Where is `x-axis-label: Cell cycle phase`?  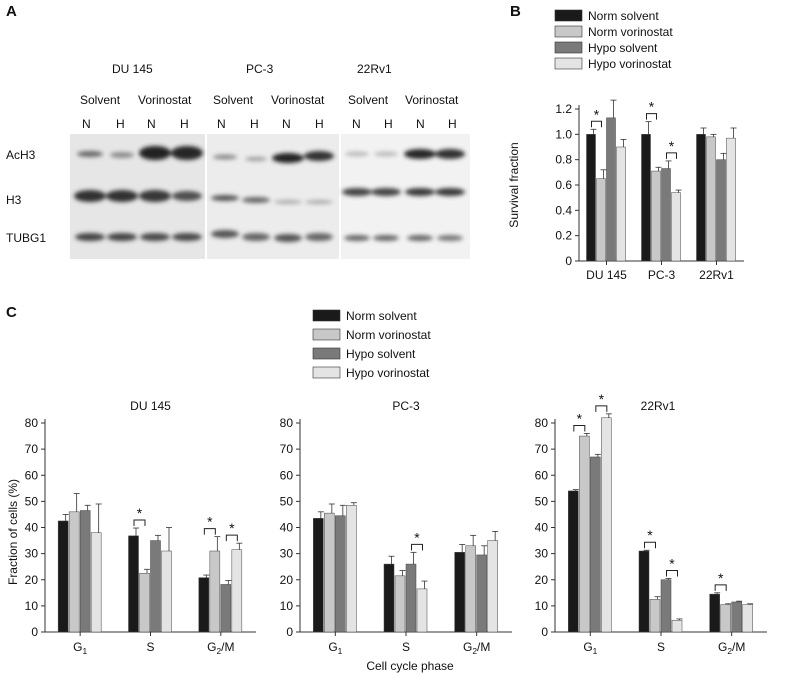 x-axis-label: Cell cycle phase is located at coordinates (410, 666).